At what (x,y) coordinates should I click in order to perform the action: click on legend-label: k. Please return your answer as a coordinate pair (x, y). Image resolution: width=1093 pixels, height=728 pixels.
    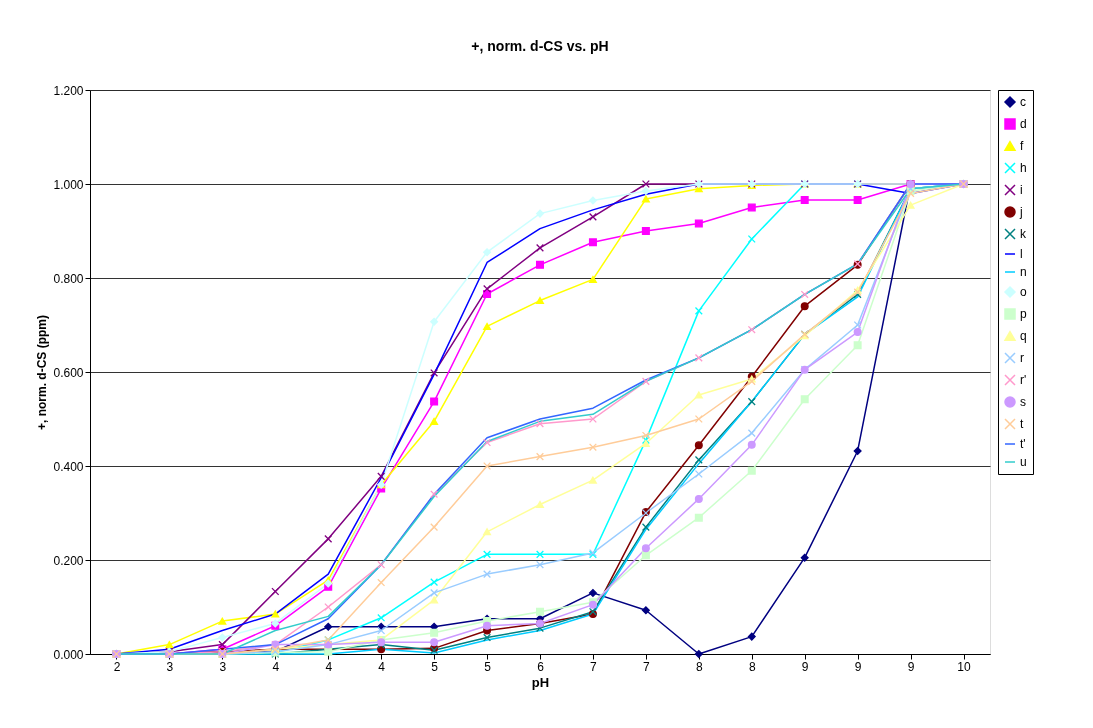
    Looking at the image, I should click on (1023, 234).